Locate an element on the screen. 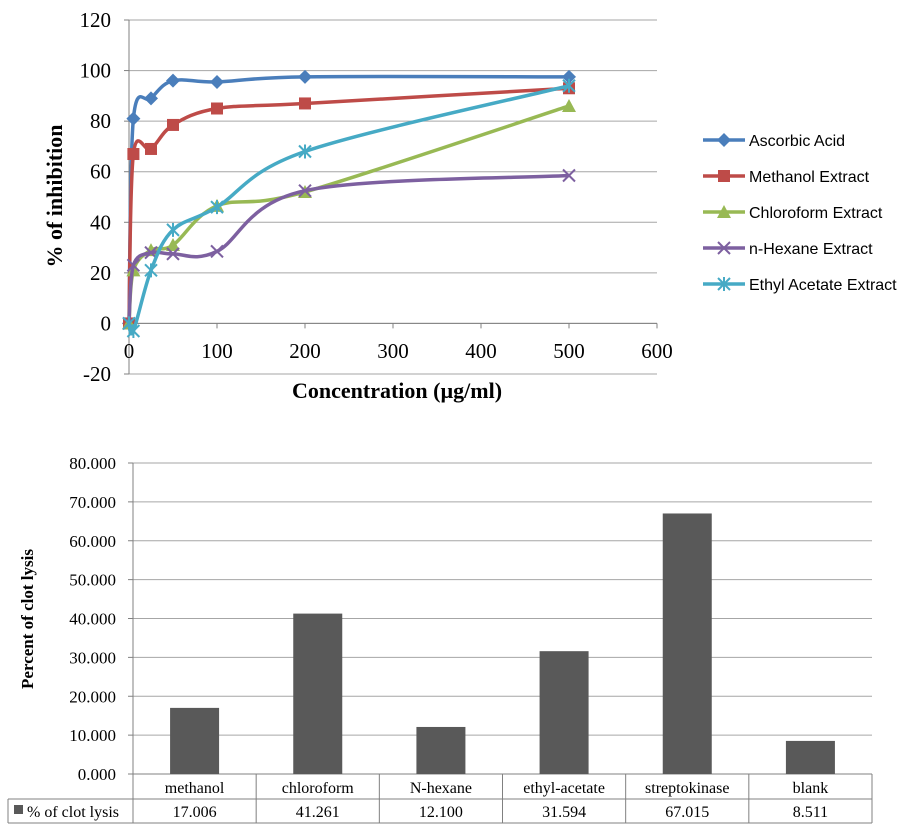  table-series-label: % of clot lysis is located at coordinates (73, 812).